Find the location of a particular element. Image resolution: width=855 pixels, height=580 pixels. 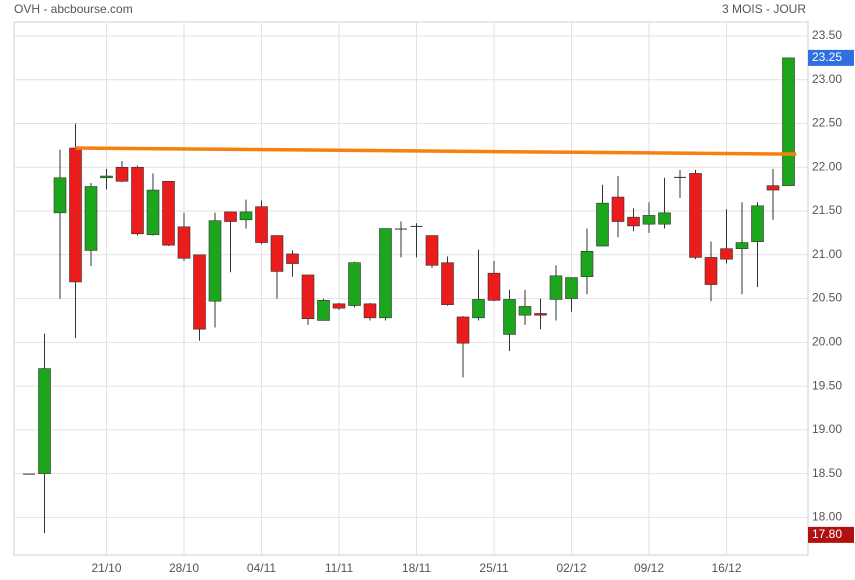

x-tick-label: 21/10 is located at coordinates (106, 568).